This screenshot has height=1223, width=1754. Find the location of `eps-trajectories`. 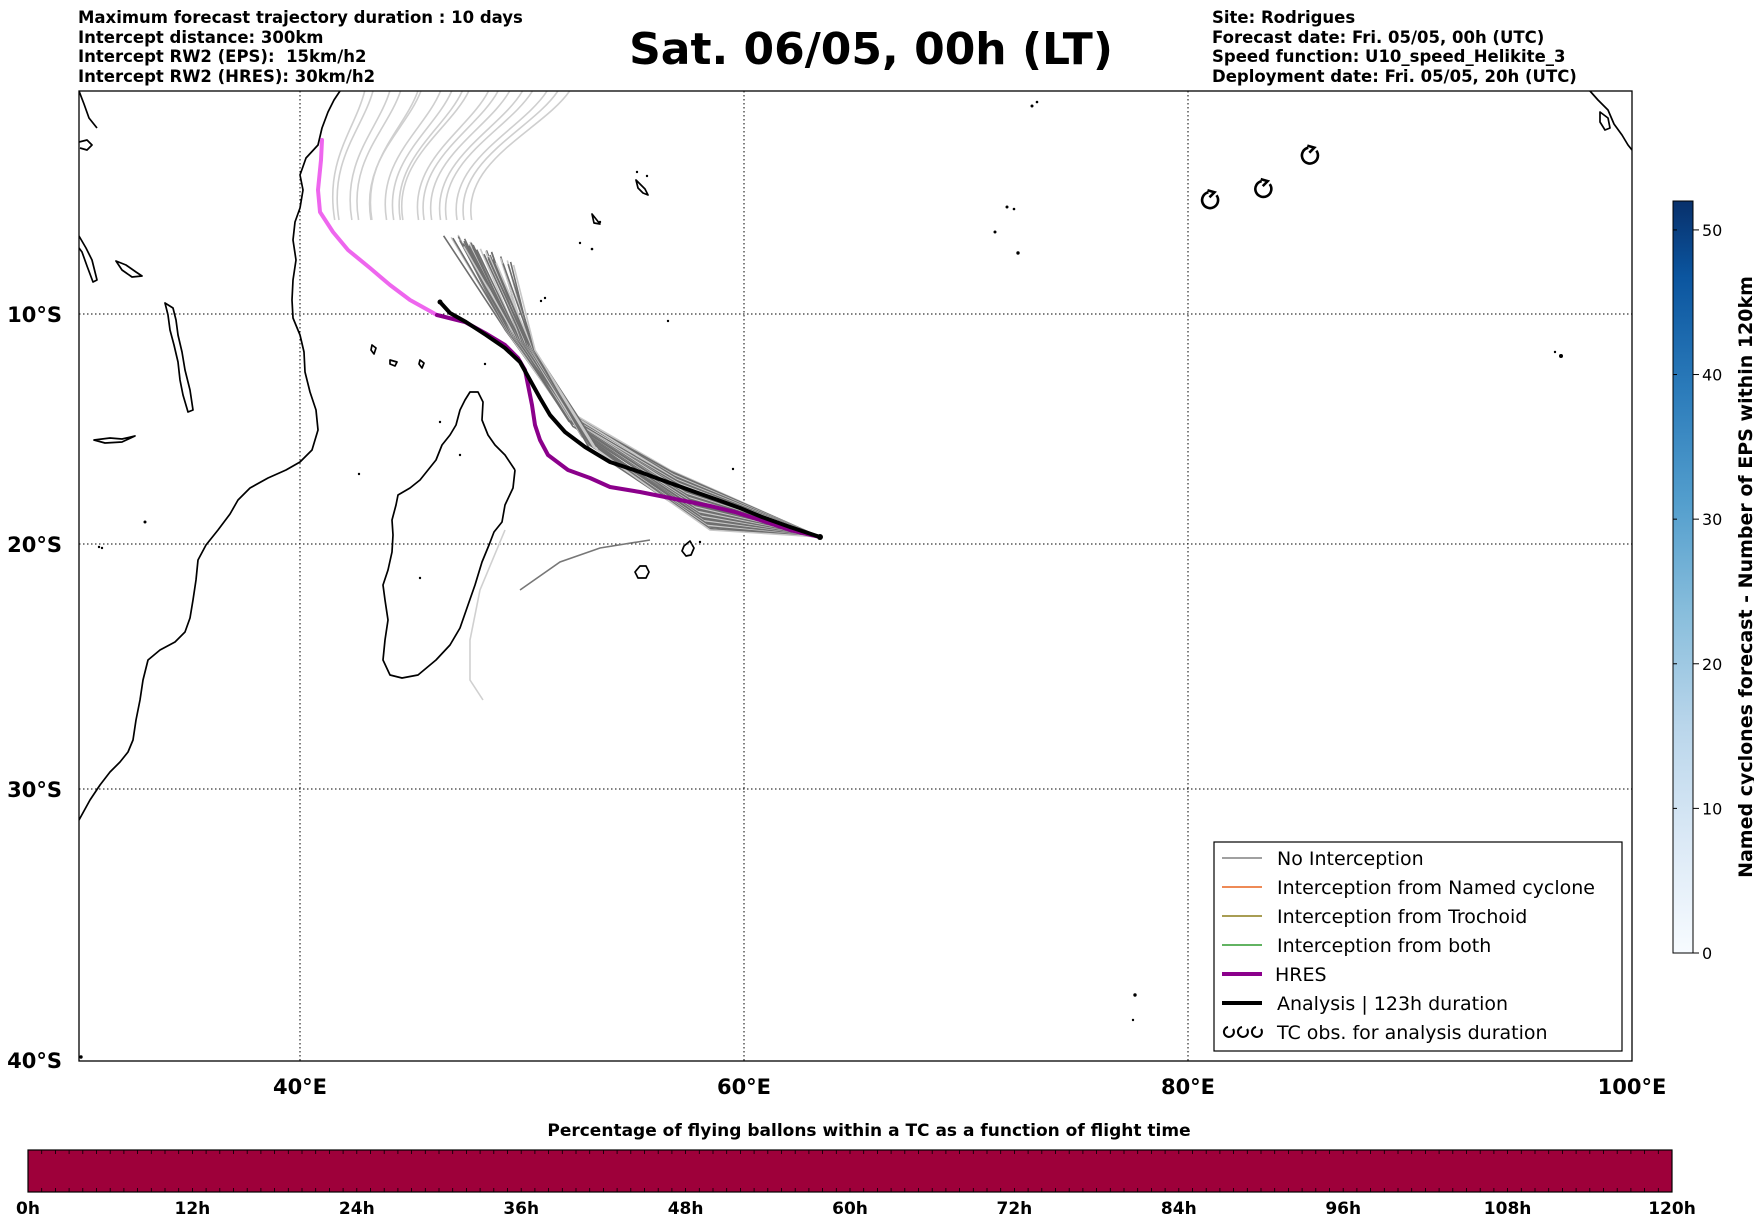

eps-trajectories is located at coordinates (576, 396).